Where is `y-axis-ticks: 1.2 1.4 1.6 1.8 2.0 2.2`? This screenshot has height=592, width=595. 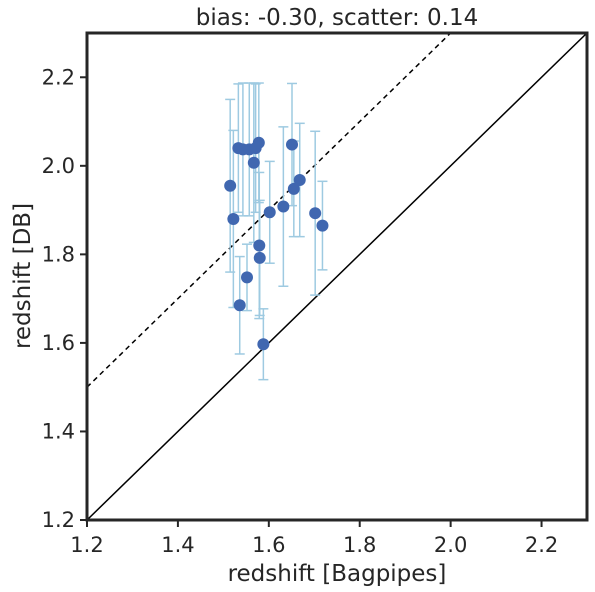
y-axis-ticks: 1.2 1.4 1.6 1.8 2.0 2.2 is located at coordinates (64, 298).